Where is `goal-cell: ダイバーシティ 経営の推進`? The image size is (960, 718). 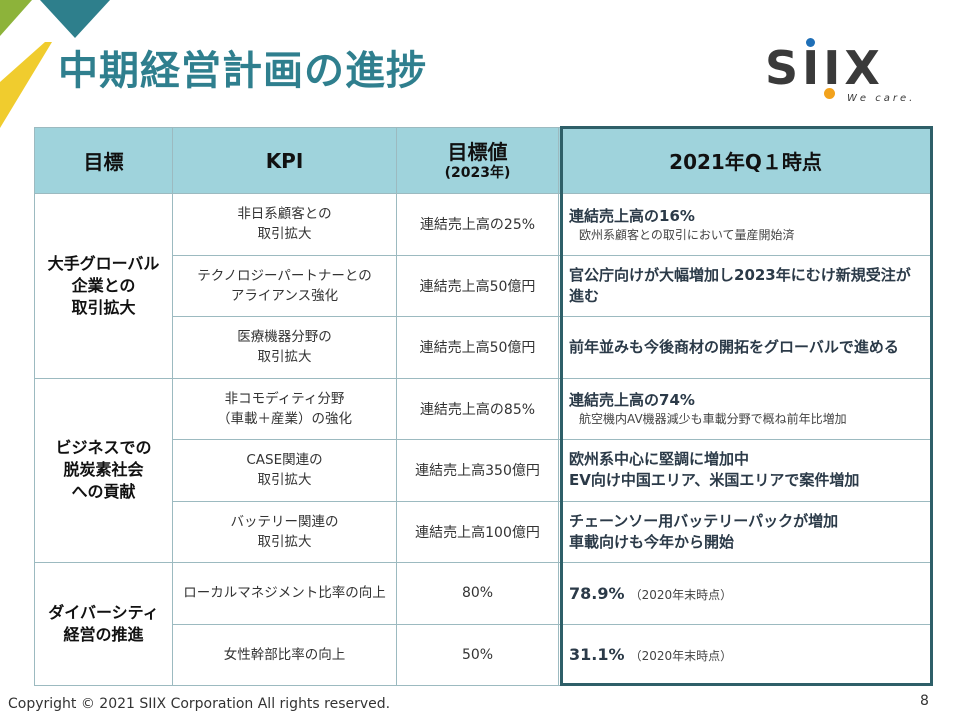
goal-cell: ダイバーシティ 経営の推進 is located at coordinates (103, 624).